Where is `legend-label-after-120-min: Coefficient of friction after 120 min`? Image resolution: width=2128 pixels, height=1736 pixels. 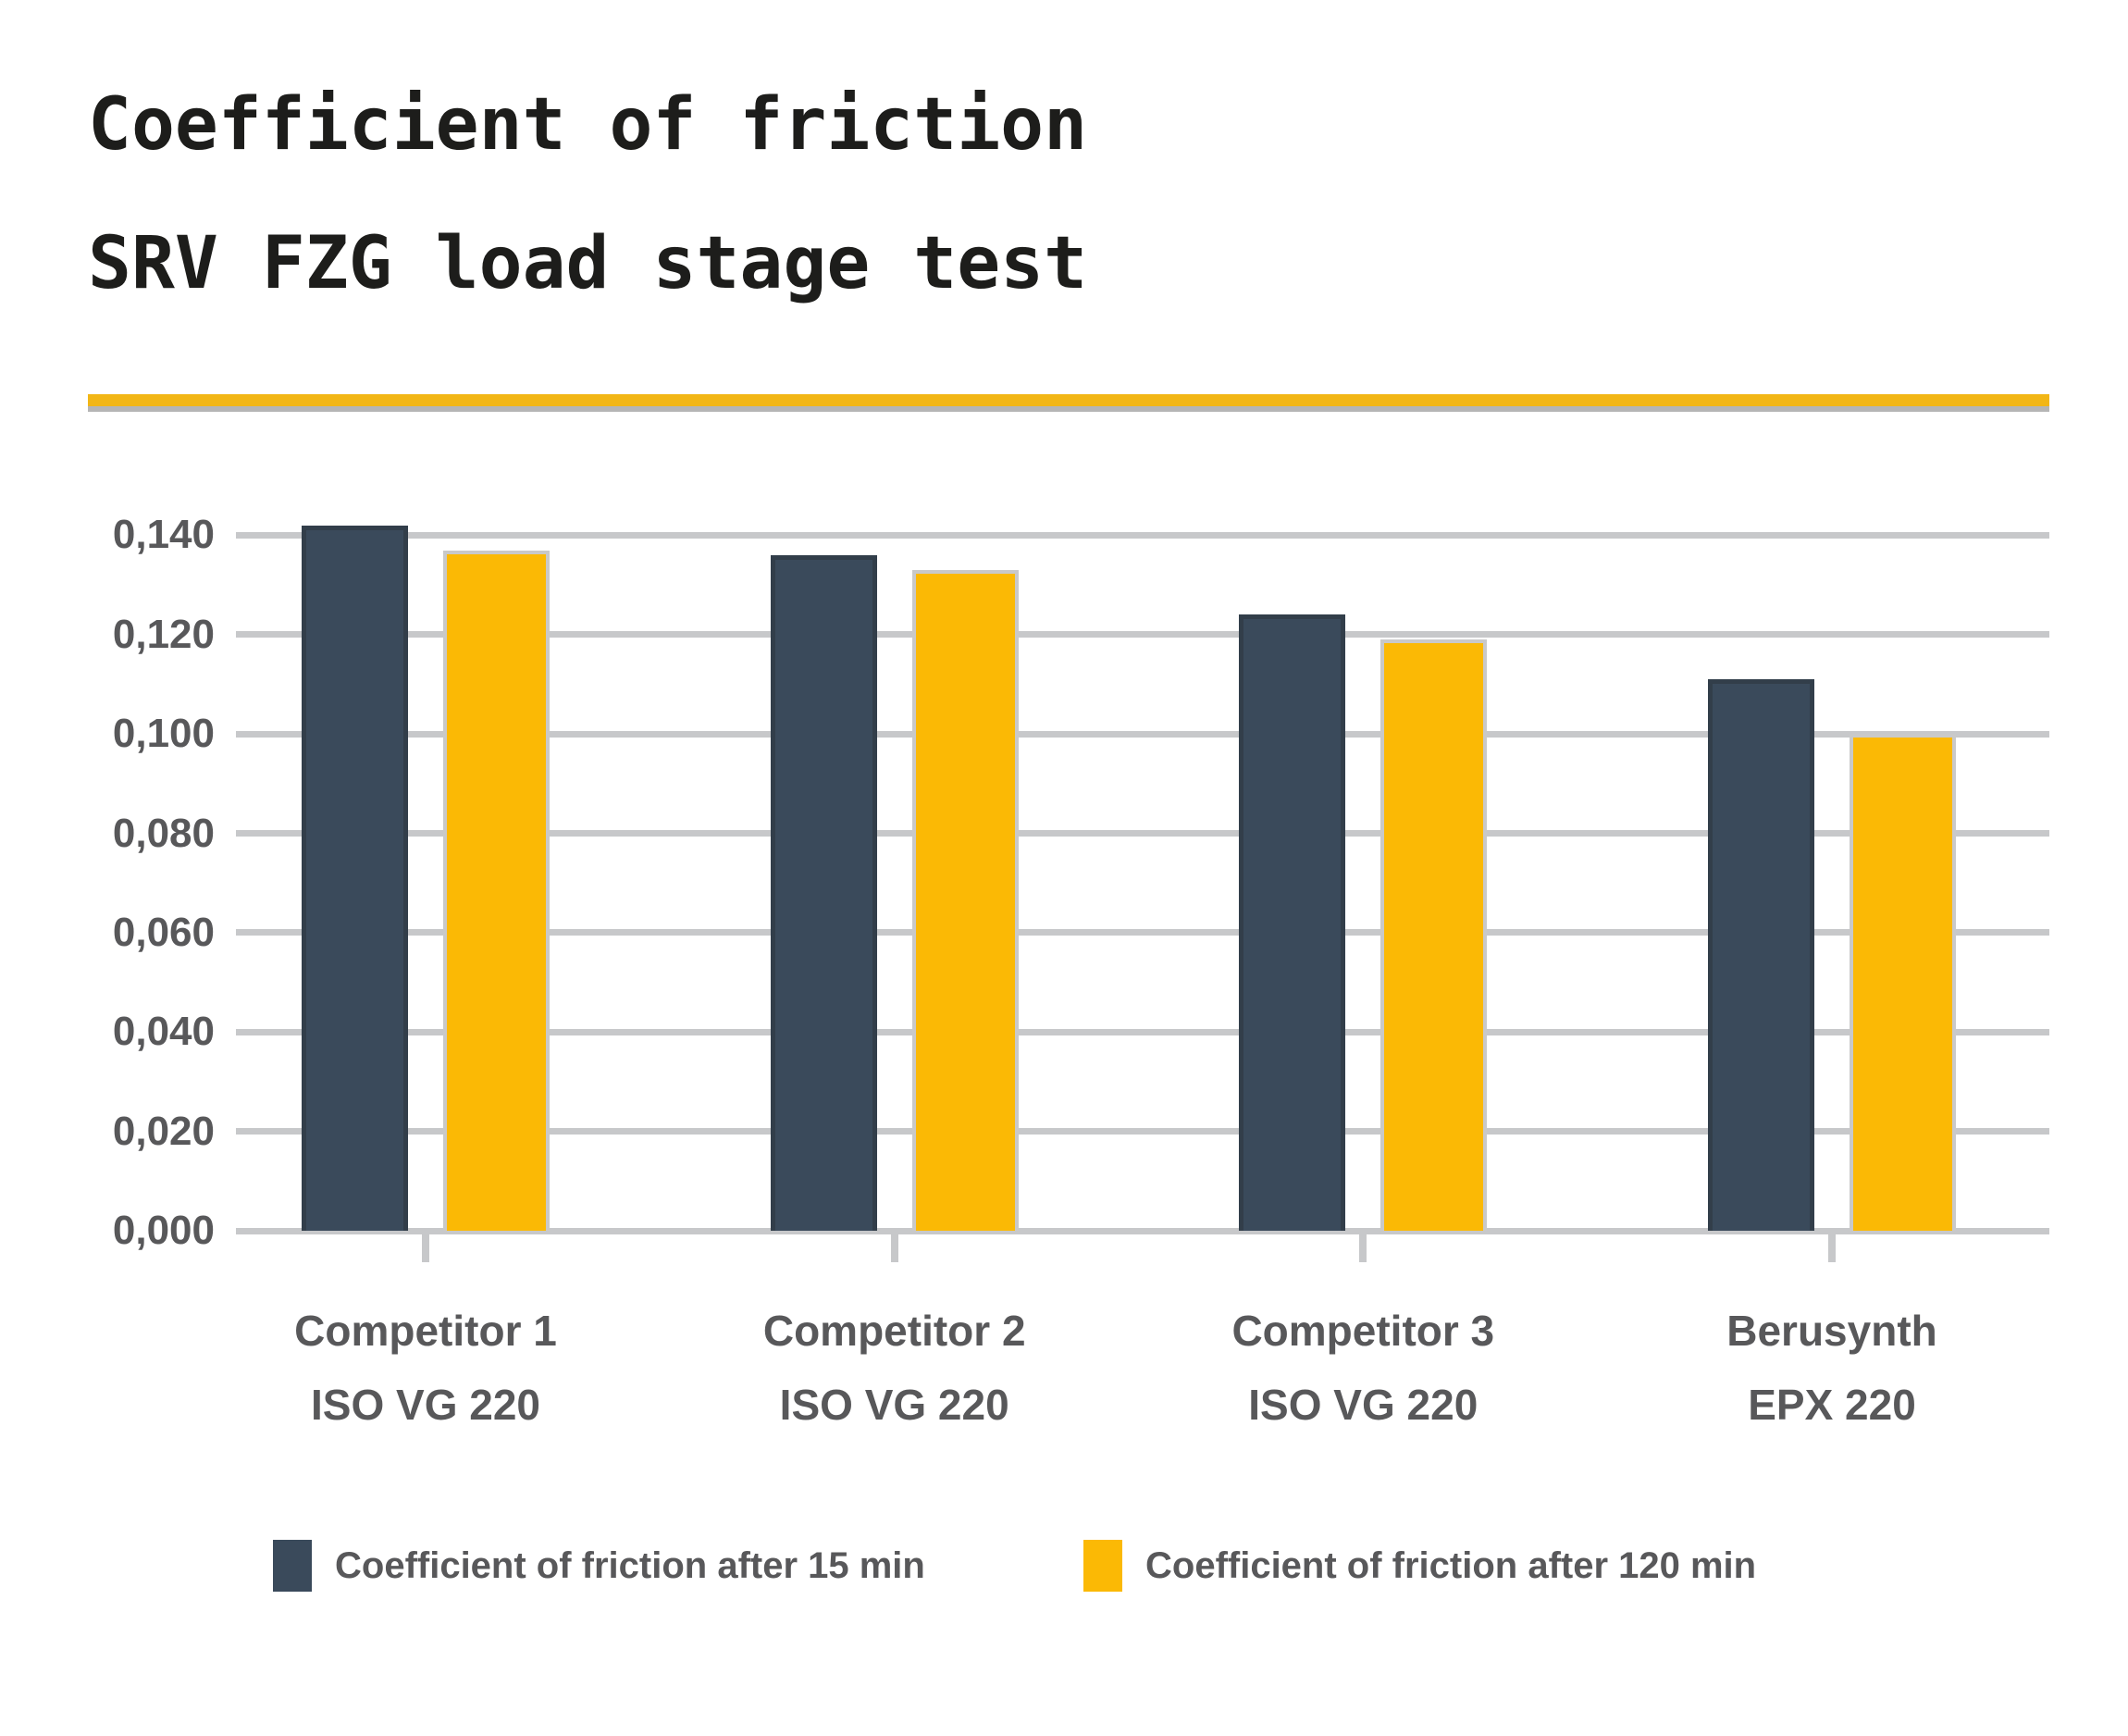
legend-label-after-120-min: Coefficient of friction after 120 min is located at coordinates (1451, 1565).